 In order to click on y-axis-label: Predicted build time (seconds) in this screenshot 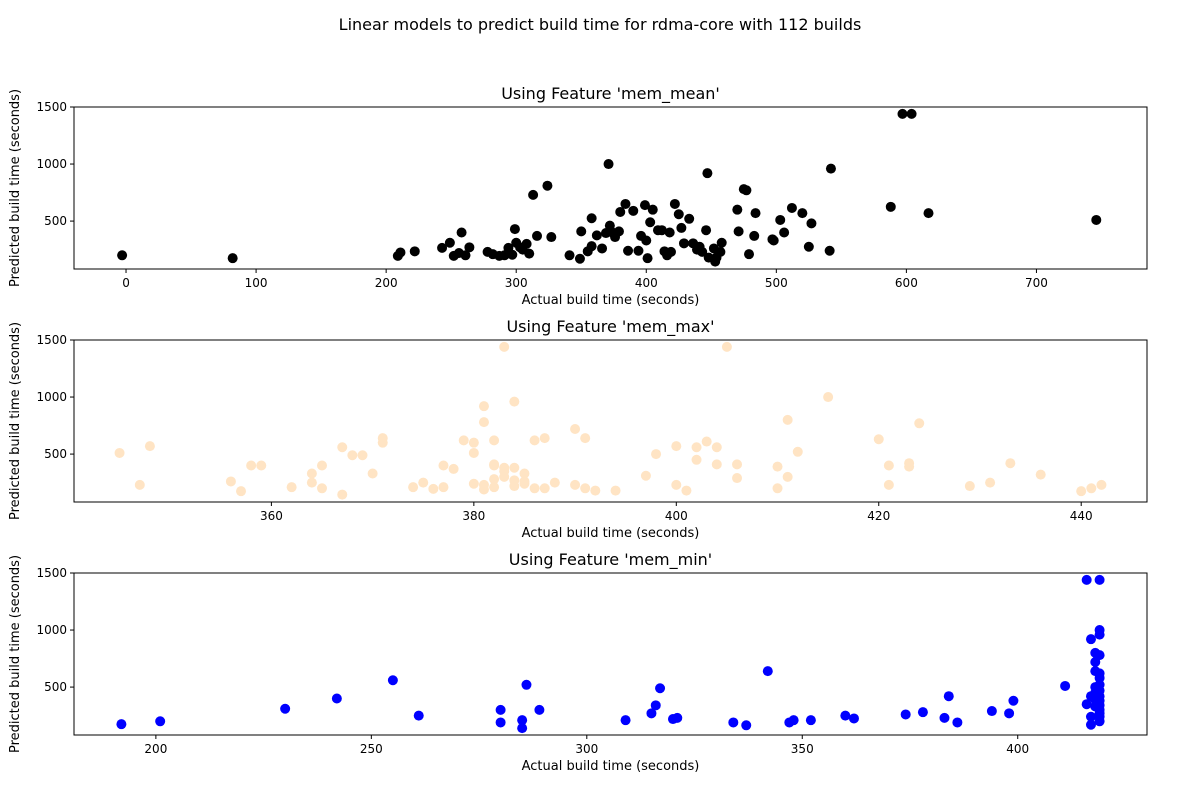, I will do `click(15, 654)`.